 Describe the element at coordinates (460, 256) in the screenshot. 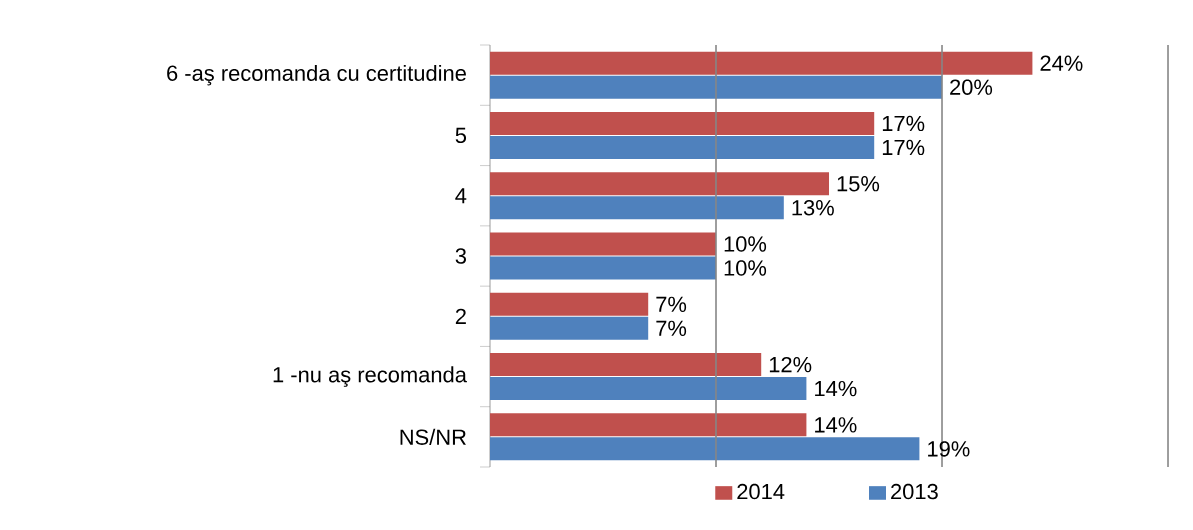

I see `y-tick-label: 3` at that location.